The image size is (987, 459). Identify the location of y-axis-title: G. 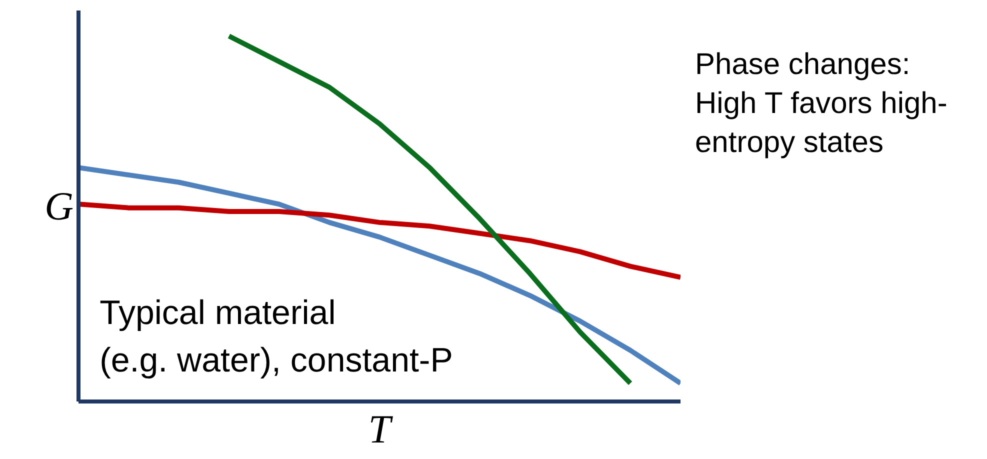
(59, 206).